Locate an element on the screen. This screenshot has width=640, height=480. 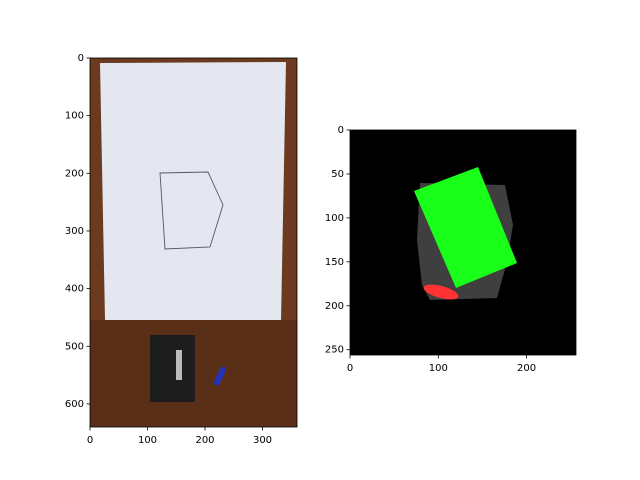
y-tick-label: 300 is located at coordinates (74, 231).